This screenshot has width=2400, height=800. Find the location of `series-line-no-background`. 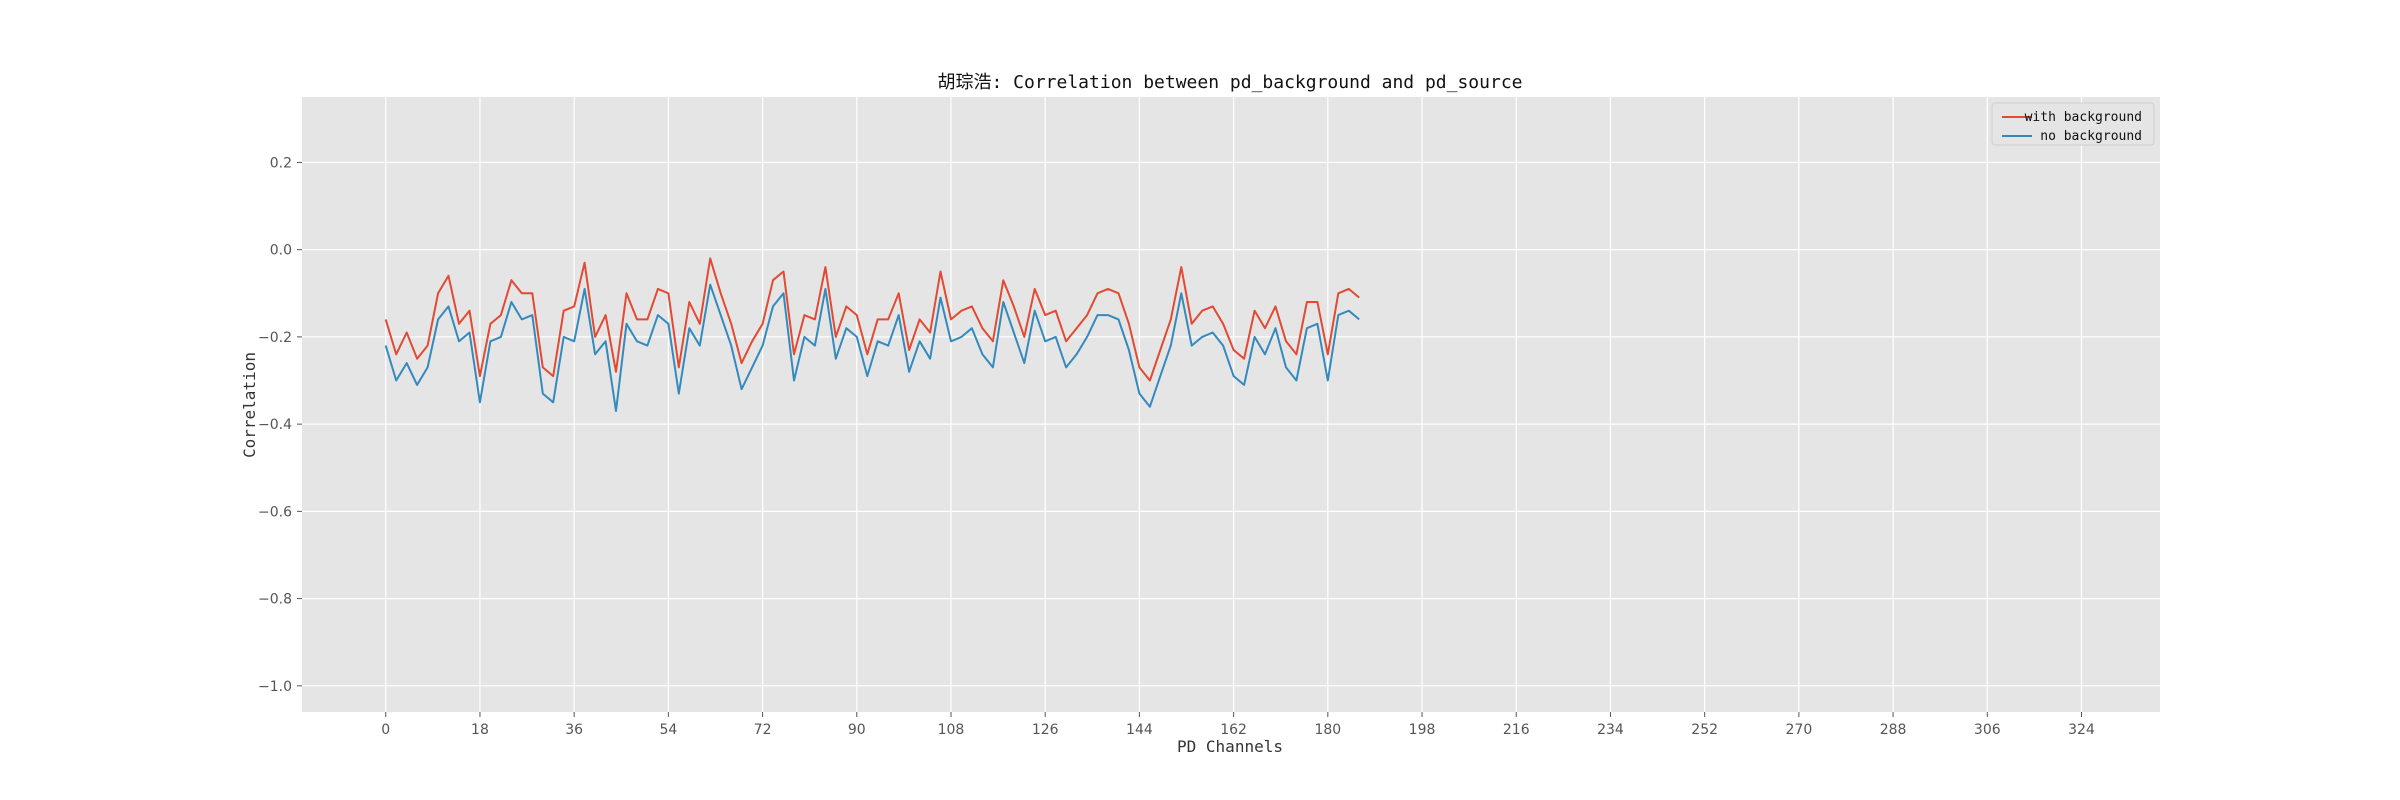

series-line-no-background is located at coordinates (872, 347).